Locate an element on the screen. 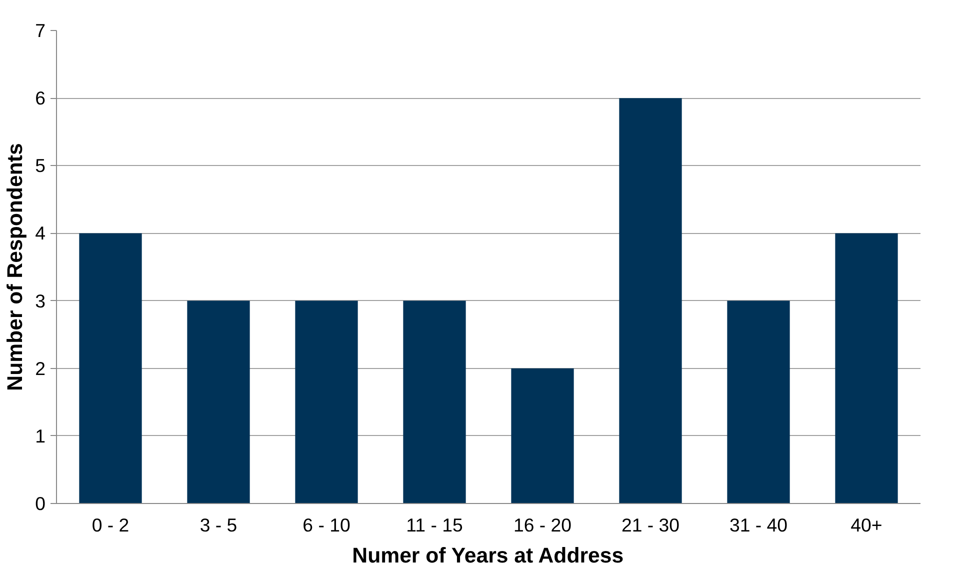 The height and width of the screenshot is (579, 957). y-tick-label: 0 is located at coordinates (40, 503).